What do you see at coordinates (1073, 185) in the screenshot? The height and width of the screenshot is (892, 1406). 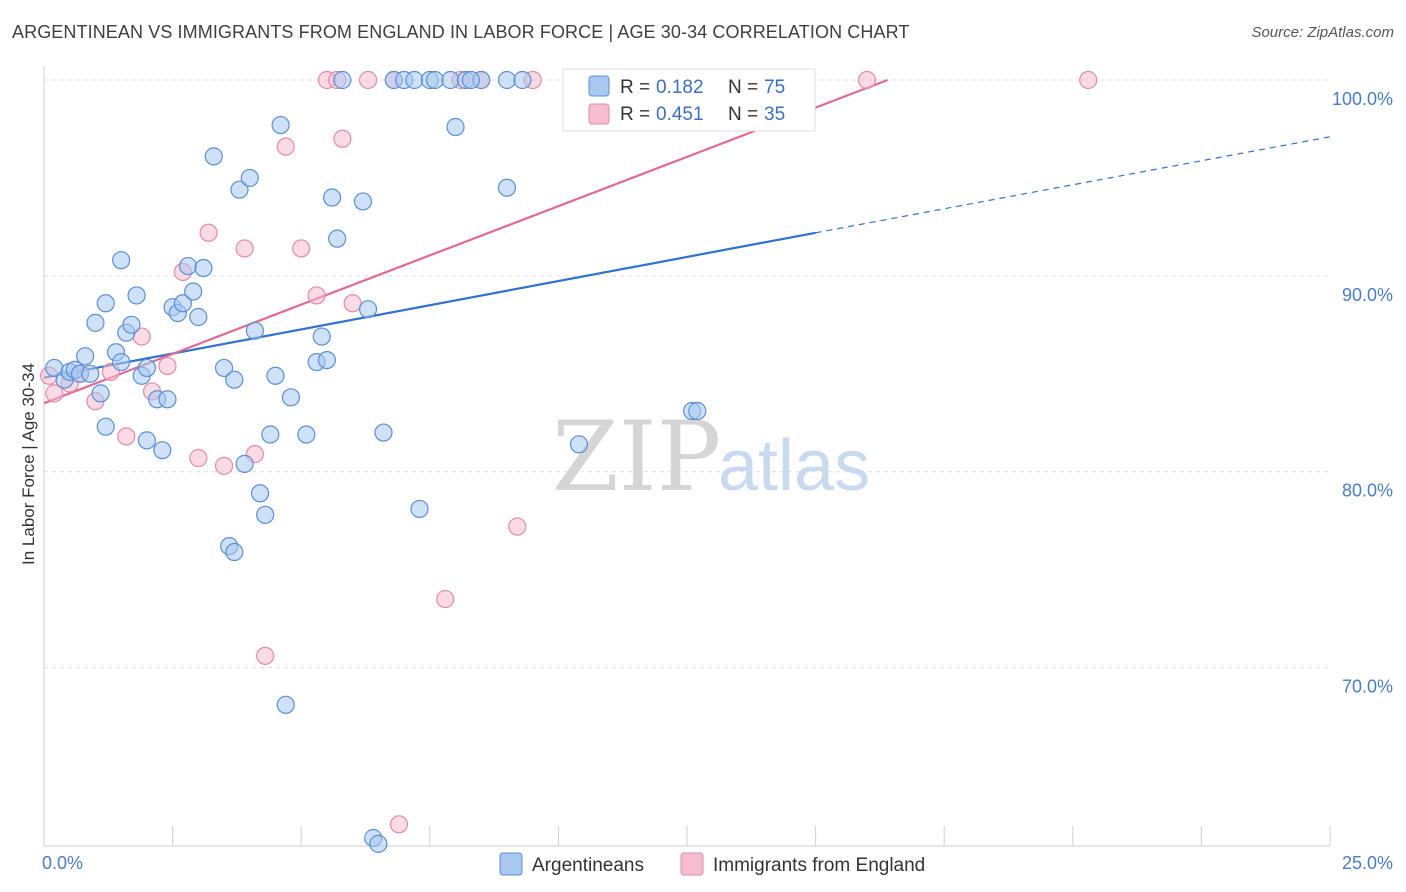 I see `trend-line-argentineans-extension` at bounding box center [1073, 185].